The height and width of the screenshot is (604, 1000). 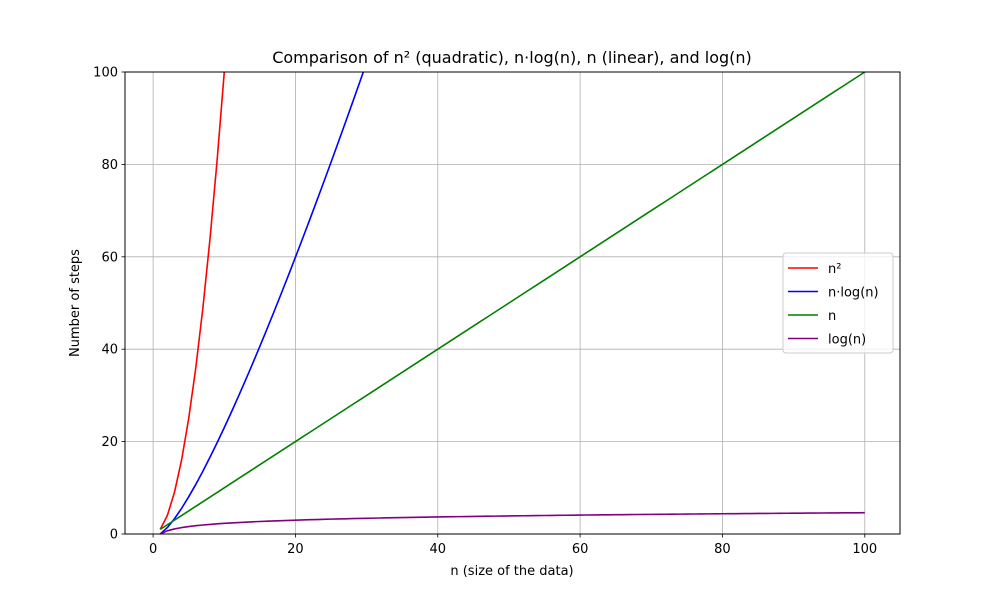 I want to click on x-tick-label: 20, so click(x=295, y=549).